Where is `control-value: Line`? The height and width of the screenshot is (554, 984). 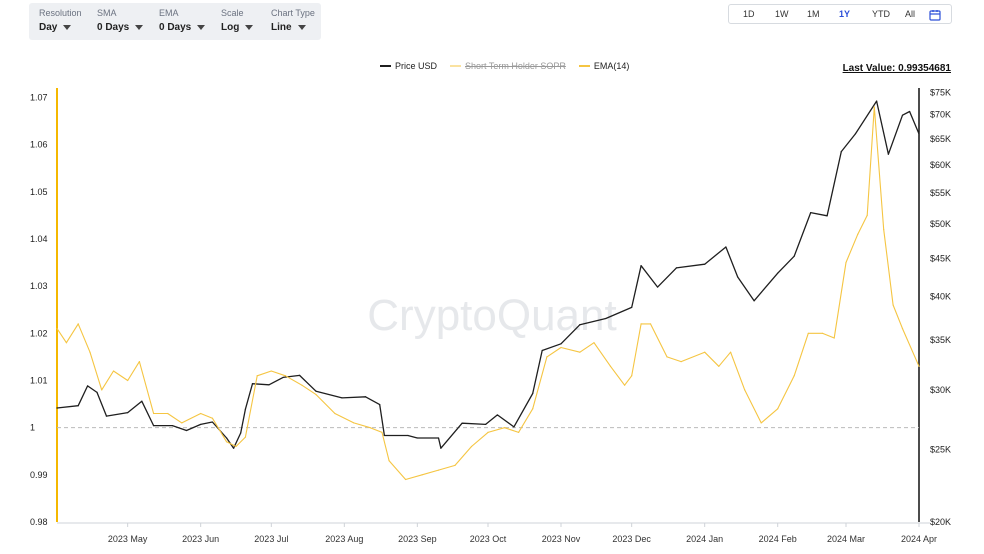
control-value: Line is located at coordinates (296, 28).